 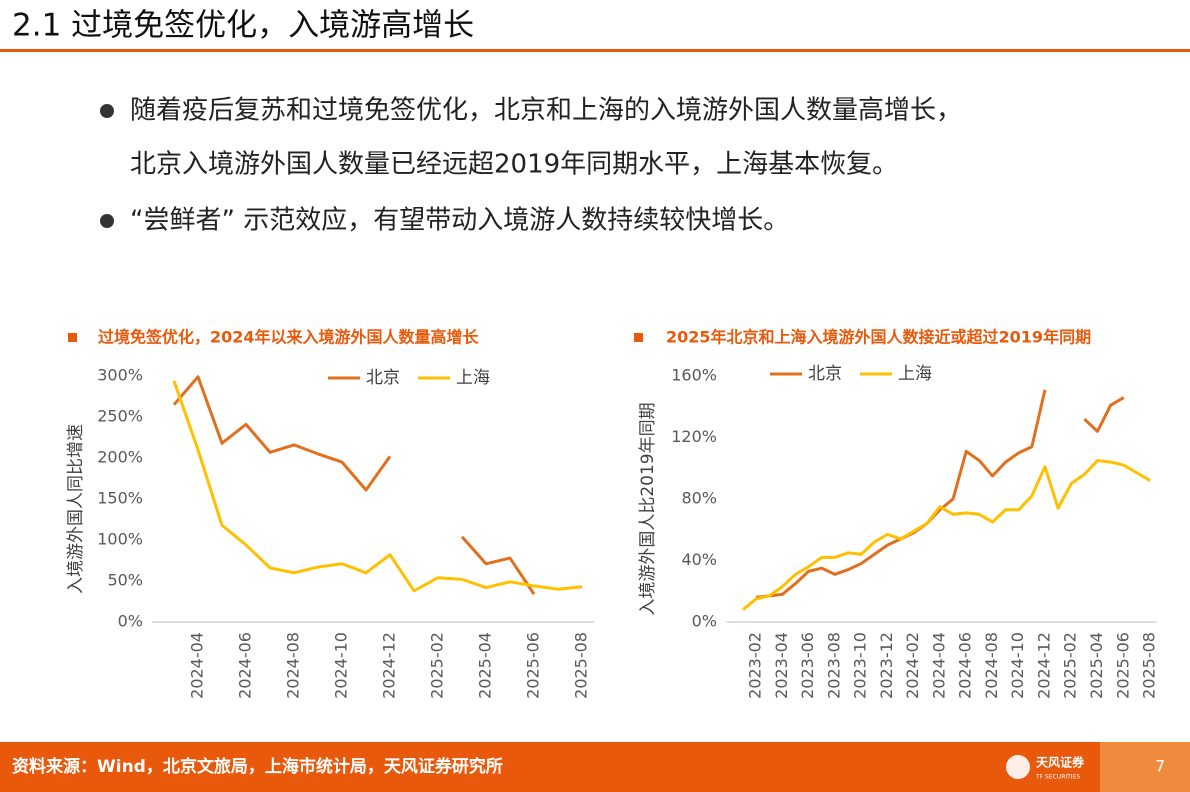 What do you see at coordinates (125, 580) in the screenshot?
I see `y-tick-label: 50%` at bounding box center [125, 580].